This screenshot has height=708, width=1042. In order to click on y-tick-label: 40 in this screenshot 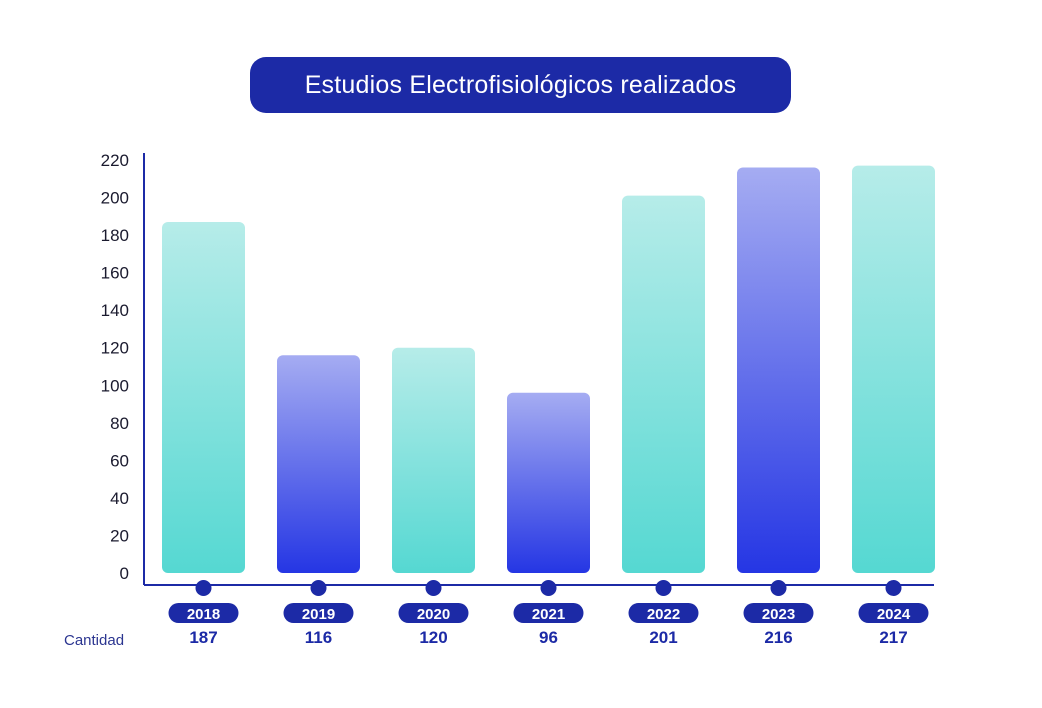, I will do `click(119, 498)`.